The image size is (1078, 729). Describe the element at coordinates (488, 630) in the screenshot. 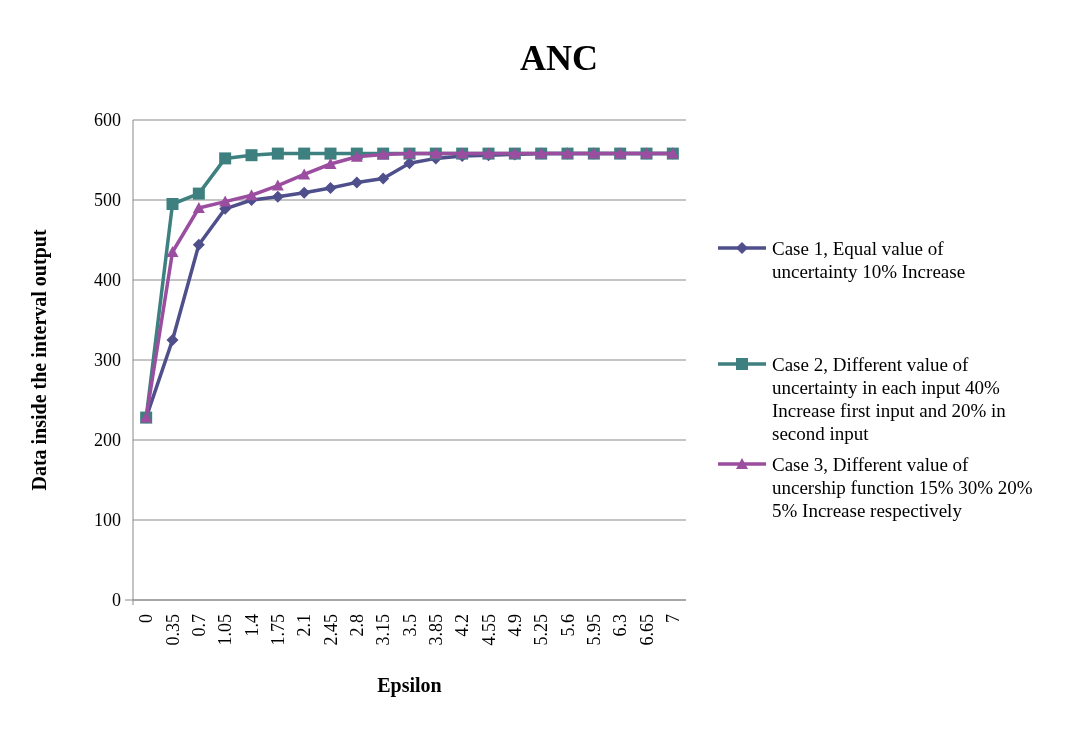

I see `x-tick-label: 4.55` at that location.